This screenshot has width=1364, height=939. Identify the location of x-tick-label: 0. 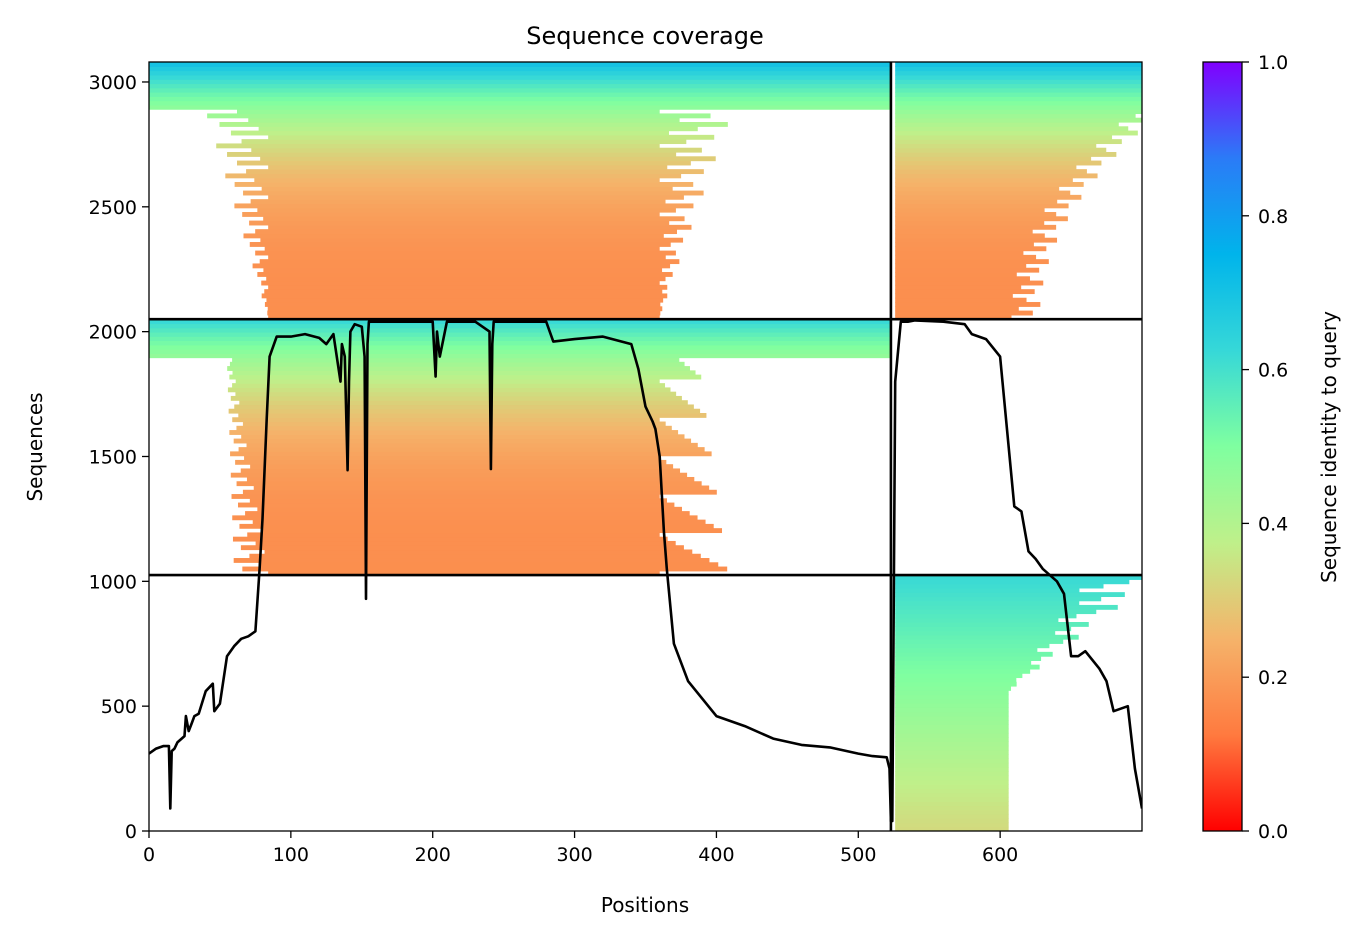
(149, 855).